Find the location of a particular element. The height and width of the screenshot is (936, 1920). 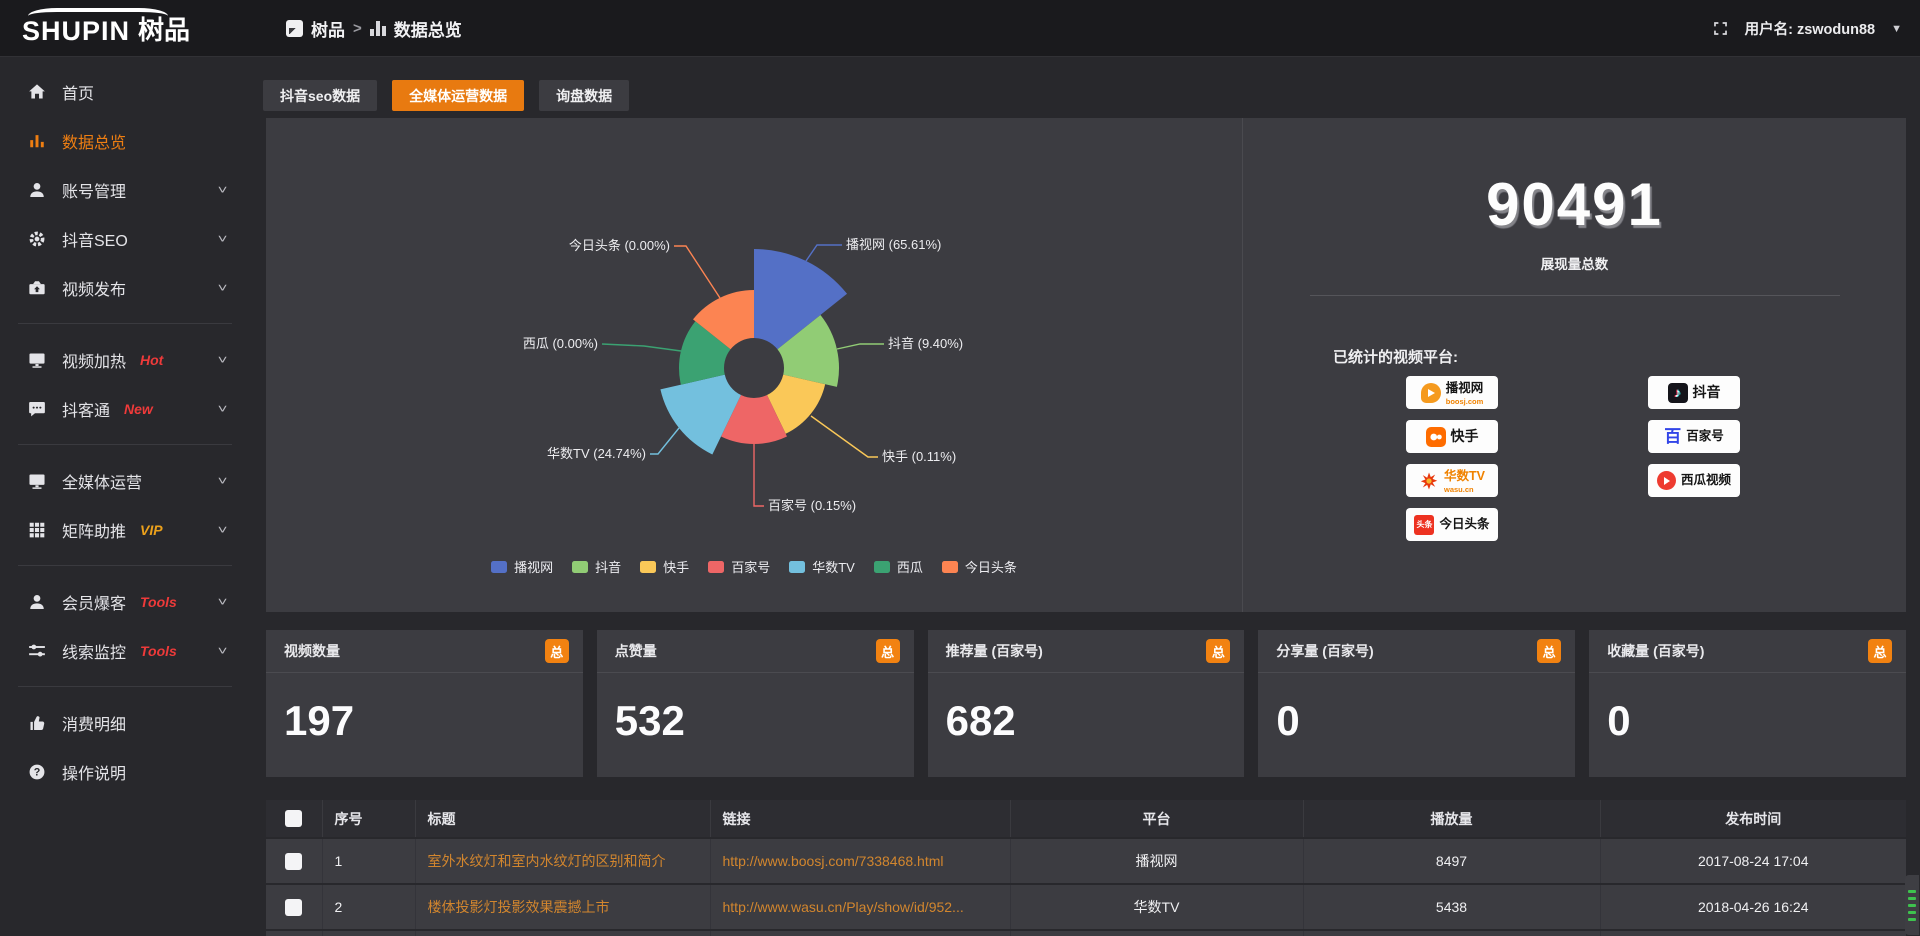

sidebar-item-video-heating: 视频加热 Hot ˅ is located at coordinates (125, 359).